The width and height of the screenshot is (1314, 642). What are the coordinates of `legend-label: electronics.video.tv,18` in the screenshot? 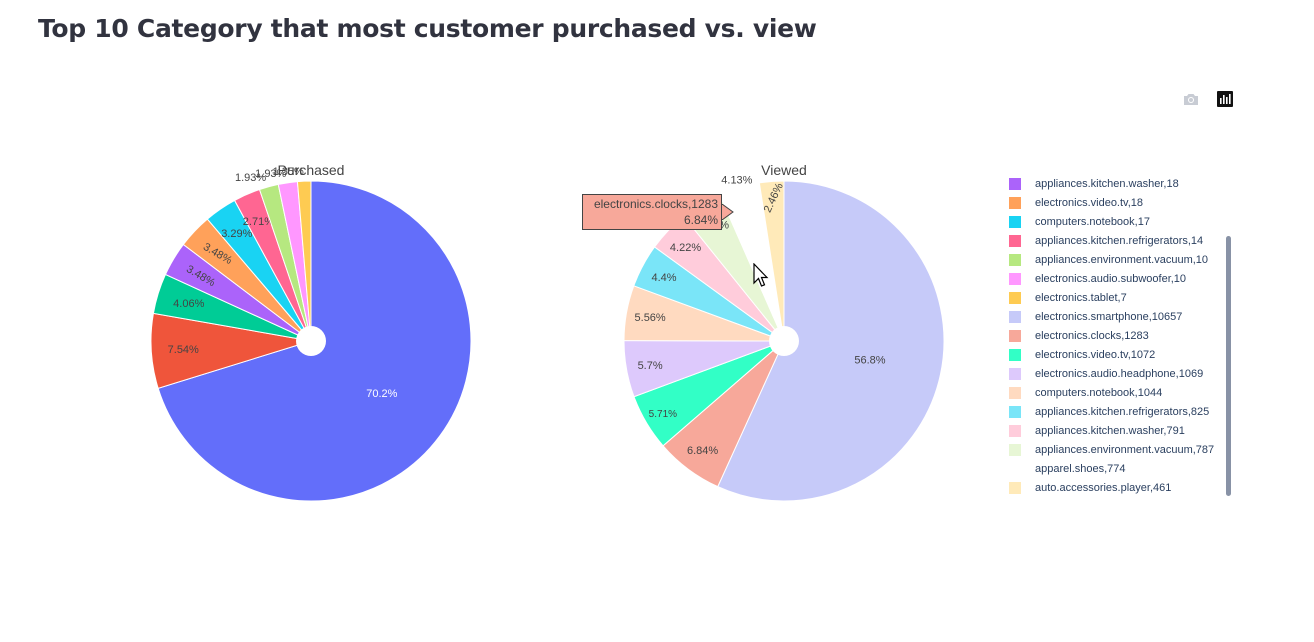 It's located at (1089, 202).